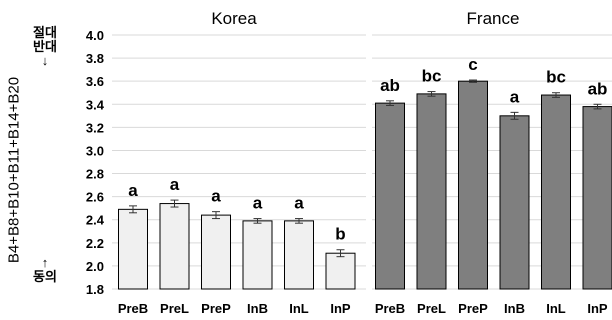  What do you see at coordinates (95, 266) in the screenshot?
I see `y-tick-label: 2.0` at bounding box center [95, 266].